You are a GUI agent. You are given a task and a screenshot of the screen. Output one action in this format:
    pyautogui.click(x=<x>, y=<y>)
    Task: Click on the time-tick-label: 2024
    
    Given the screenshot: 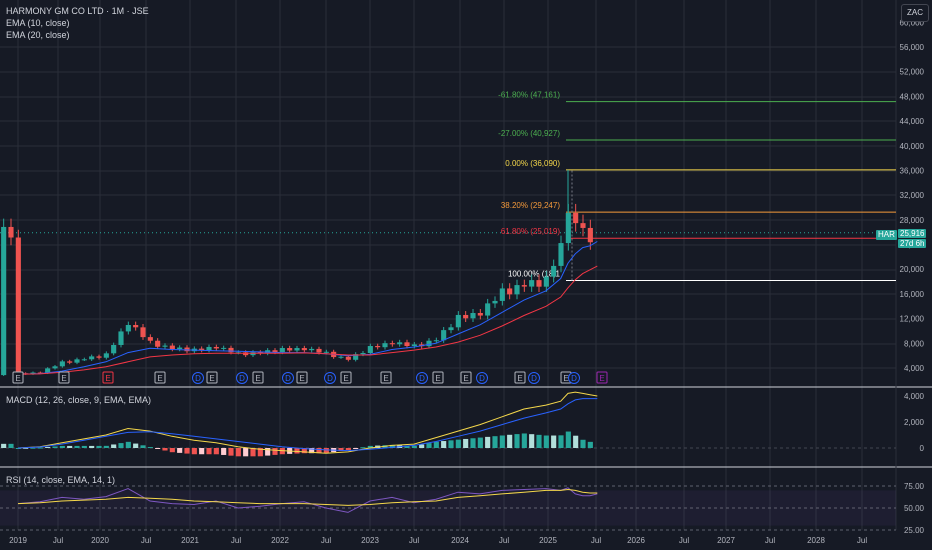 What is the action you would take?
    pyautogui.click(x=460, y=540)
    